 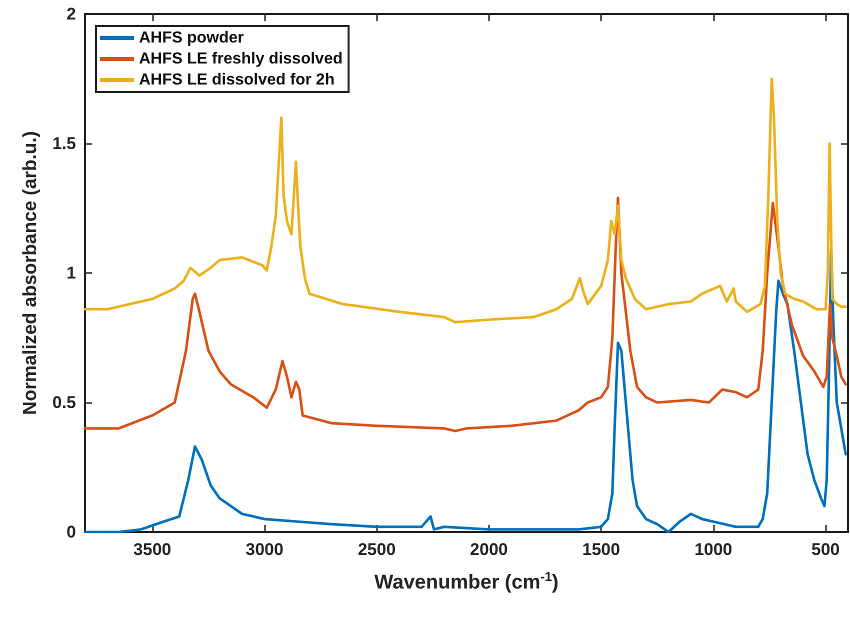 What do you see at coordinates (713, 549) in the screenshot?
I see `x-tick-label: 1000` at bounding box center [713, 549].